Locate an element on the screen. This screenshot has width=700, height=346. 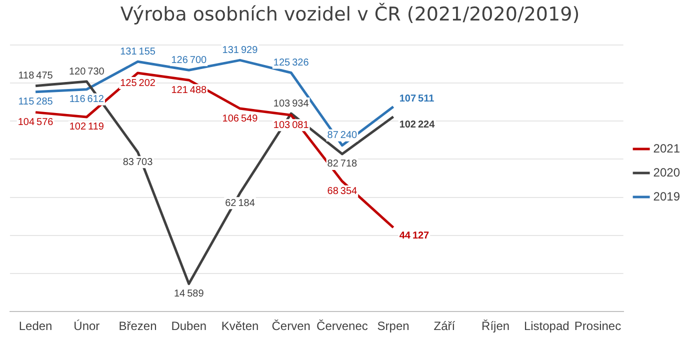
data-label: 131 155 is located at coordinates (138, 52).